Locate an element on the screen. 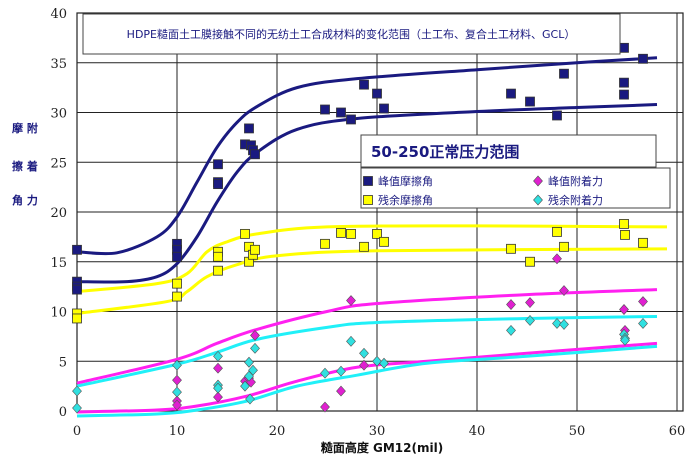 This screenshot has height=460, width=690. y-tick-label: 25 is located at coordinates (58, 163).